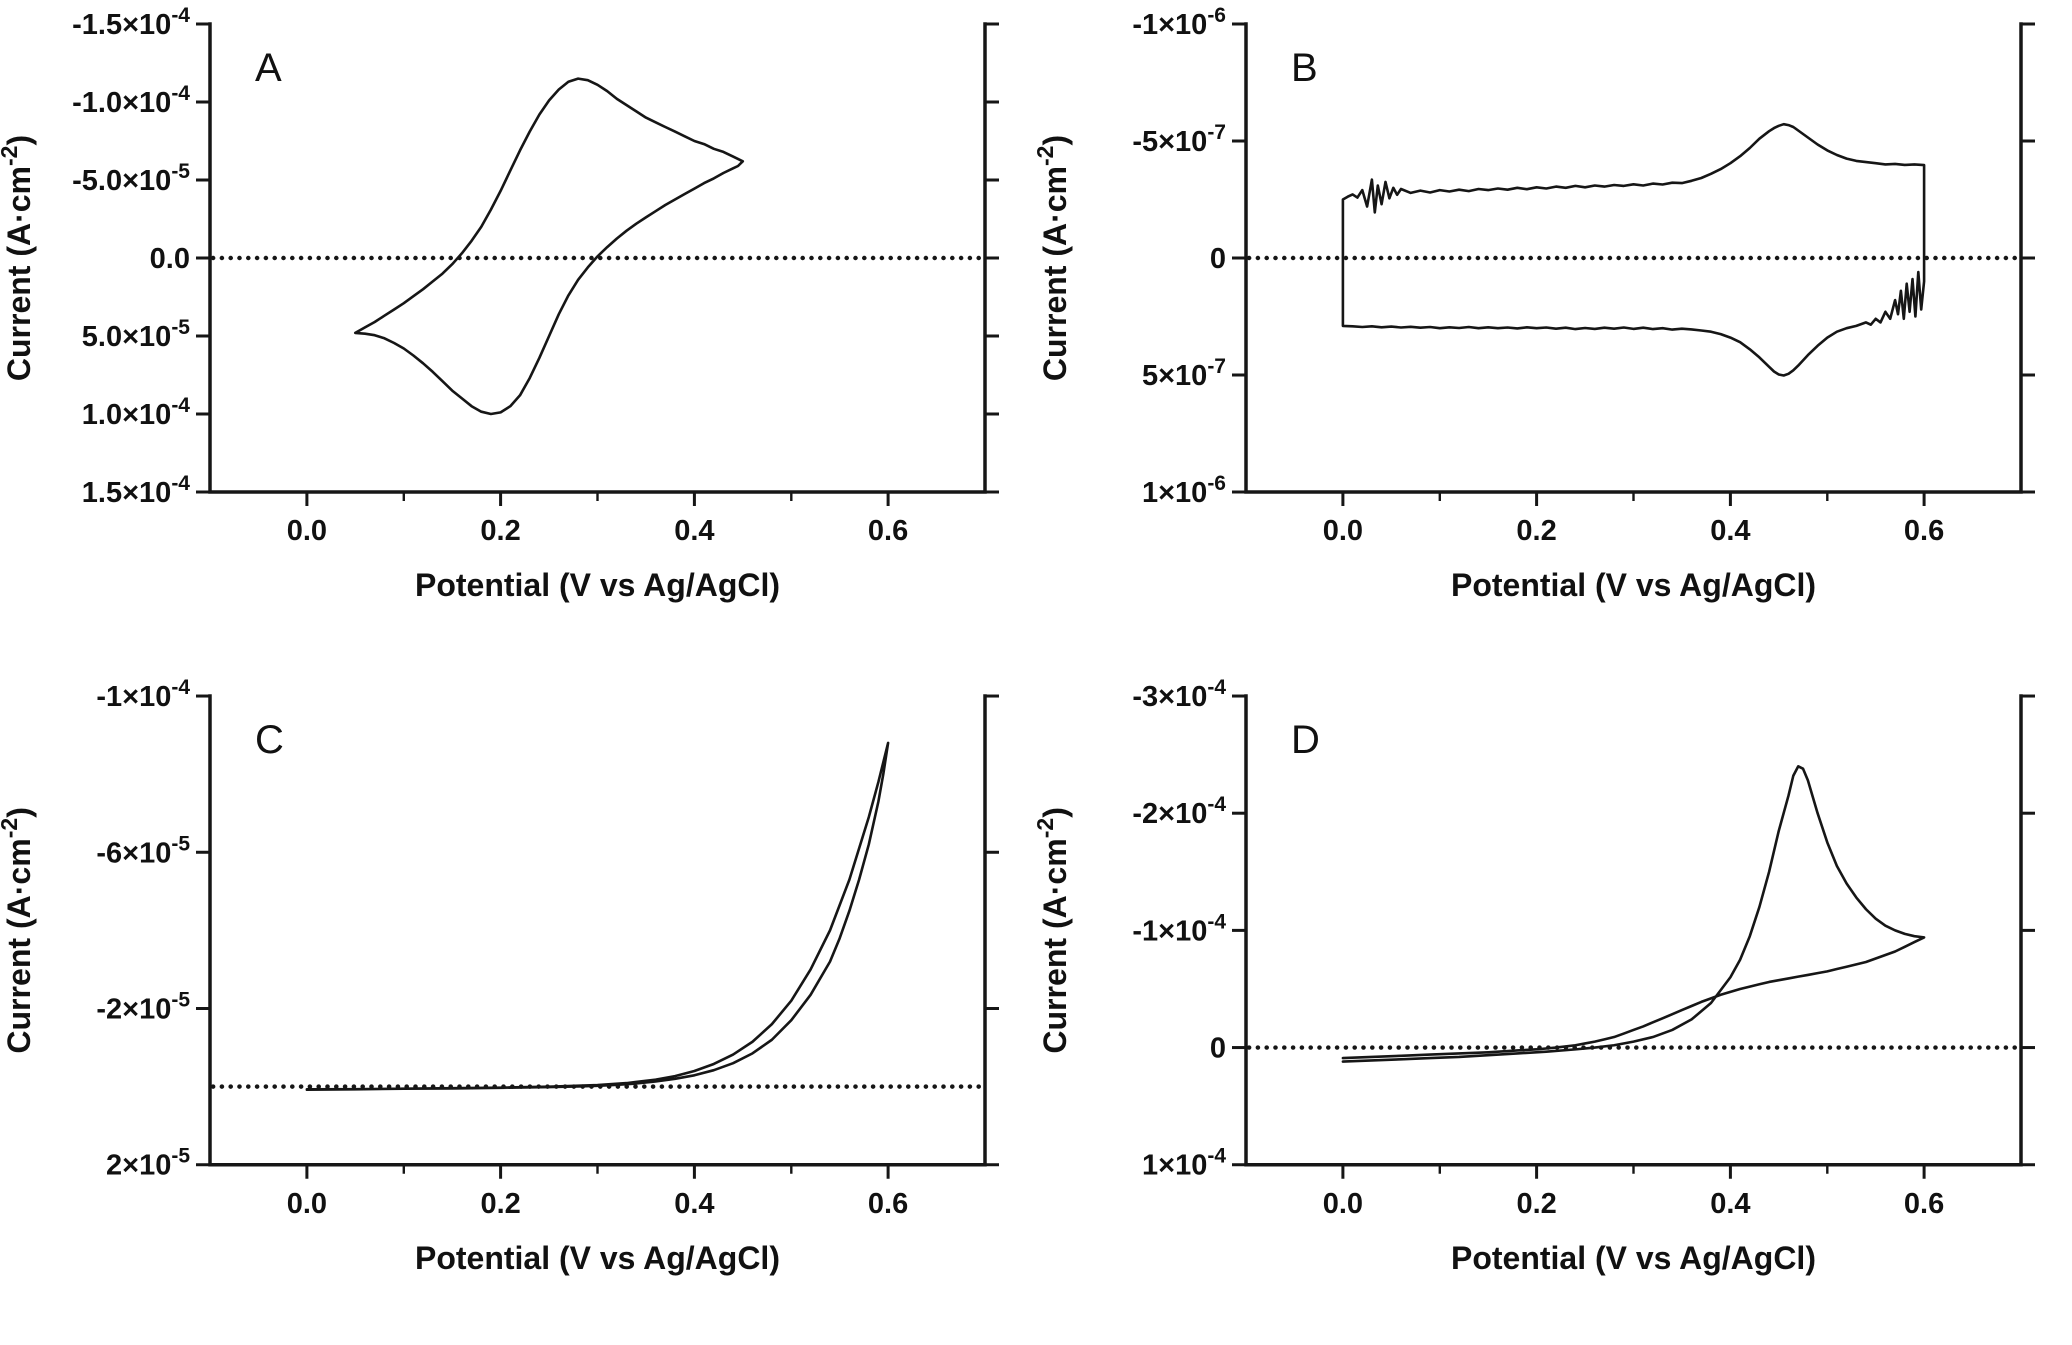 This screenshot has height=1345, width=2072. I want to click on y-tick-label: -2×10⁻⁵, so click(143, 1006).